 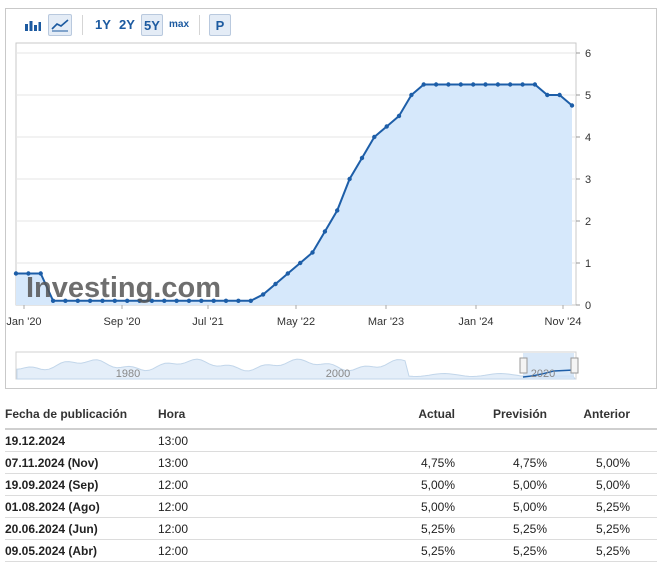 I want to click on x-tick-label: Mar '23, so click(x=386, y=322).